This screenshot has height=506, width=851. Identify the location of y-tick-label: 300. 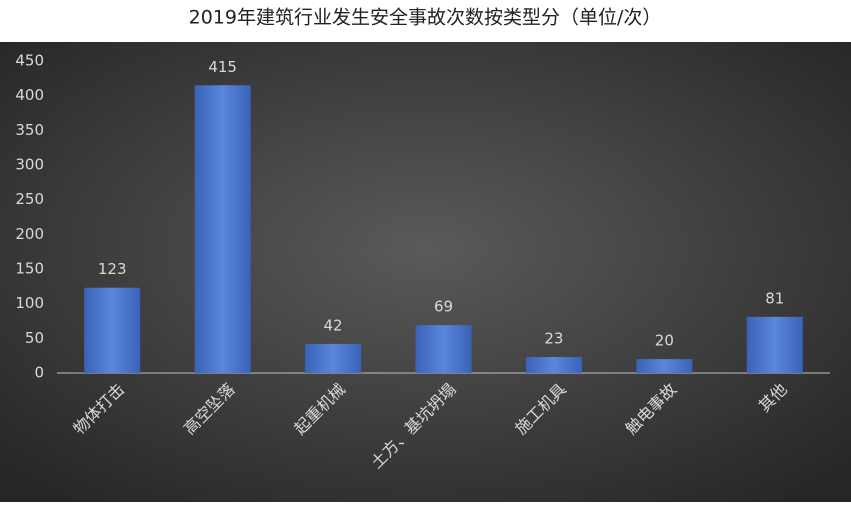
(29, 165).